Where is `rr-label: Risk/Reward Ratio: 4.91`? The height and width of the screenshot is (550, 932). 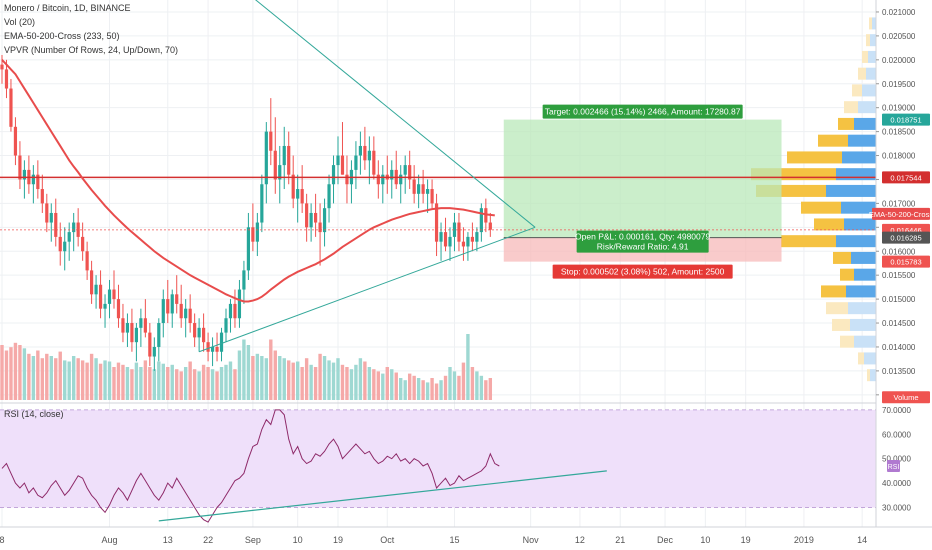
rr-label: Risk/Reward Ratio: 4.91 is located at coordinates (643, 247).